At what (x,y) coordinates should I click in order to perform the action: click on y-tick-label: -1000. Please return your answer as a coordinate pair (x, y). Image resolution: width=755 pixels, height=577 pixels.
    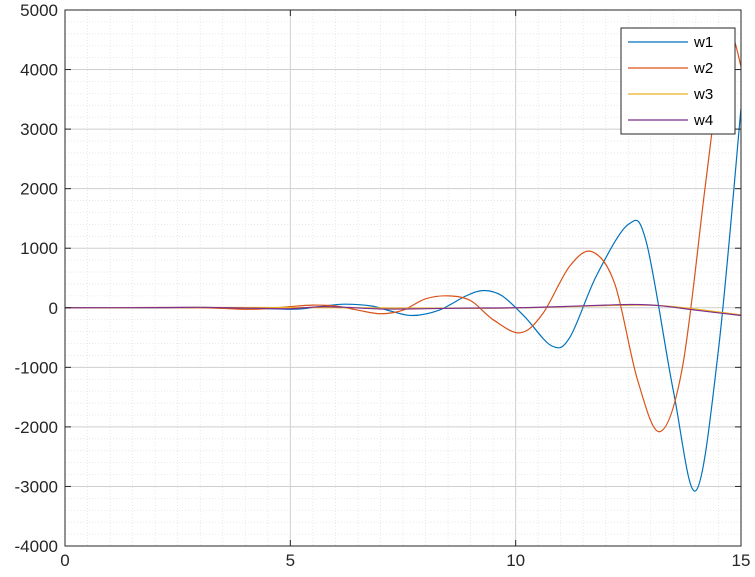
    Looking at the image, I should click on (36, 367).